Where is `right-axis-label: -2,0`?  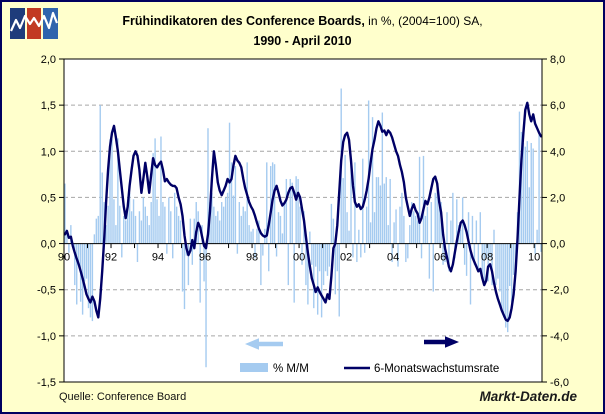 right-axis-label: -2,0 is located at coordinates (559, 291).